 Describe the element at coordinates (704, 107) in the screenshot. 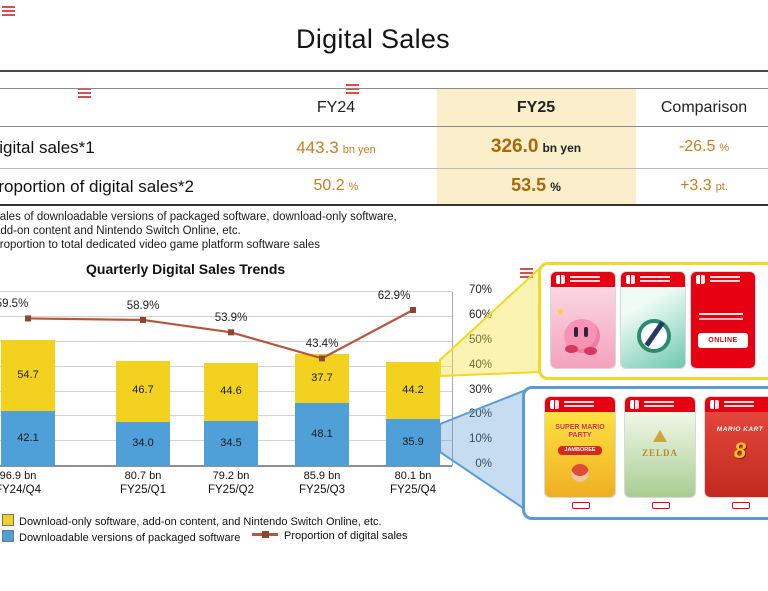

I see `col-header-comparison: Comparison` at that location.